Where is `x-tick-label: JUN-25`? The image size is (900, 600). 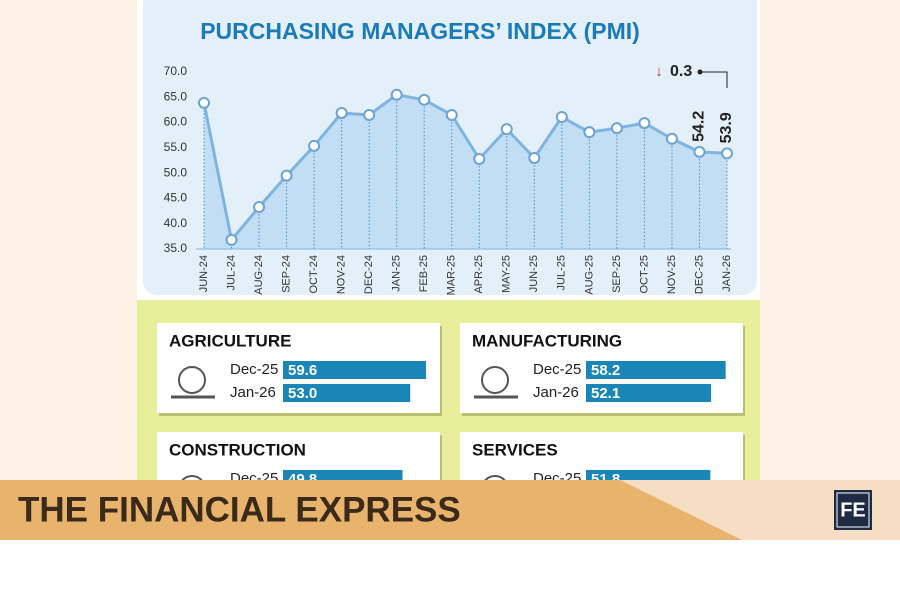
x-tick-label: JUN-25 is located at coordinates (534, 273).